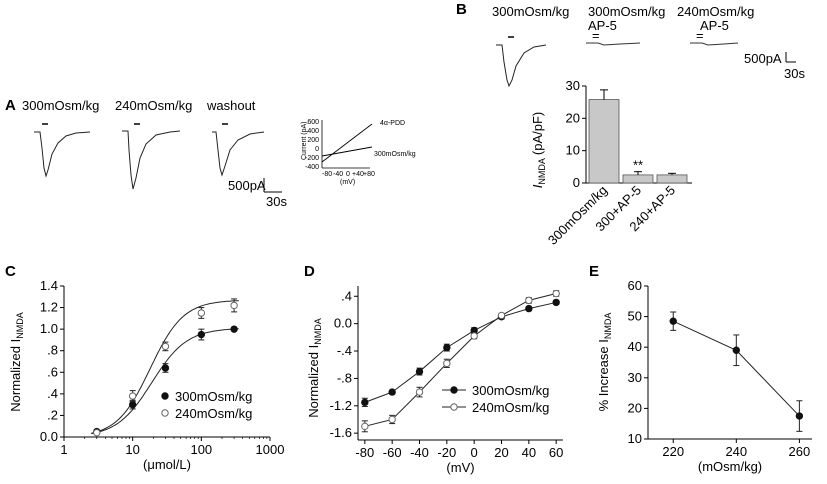 The width and height of the screenshot is (827, 484). What do you see at coordinates (556, 452) in the screenshot?
I see `chart-d-xtick-label: 60` at bounding box center [556, 452].